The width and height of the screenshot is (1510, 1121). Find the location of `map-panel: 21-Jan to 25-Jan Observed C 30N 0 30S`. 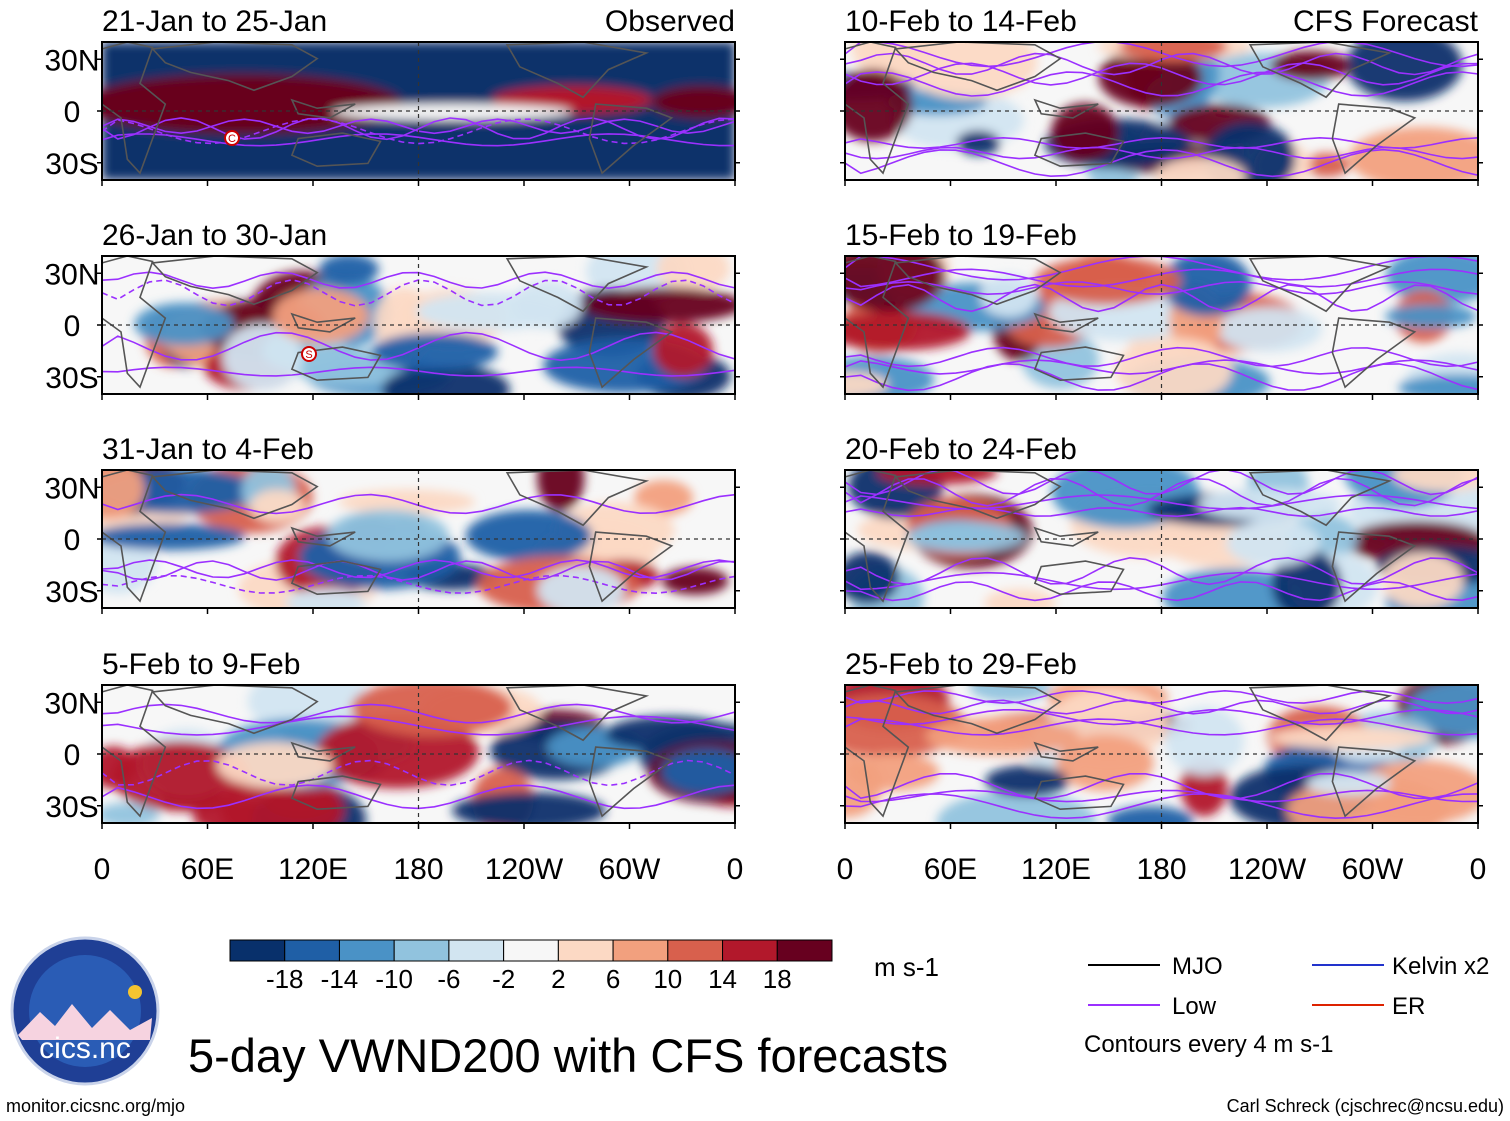

map-panel: 21-Jan to 25-Jan Observed C 30N 0 30S is located at coordinates (392, 95).